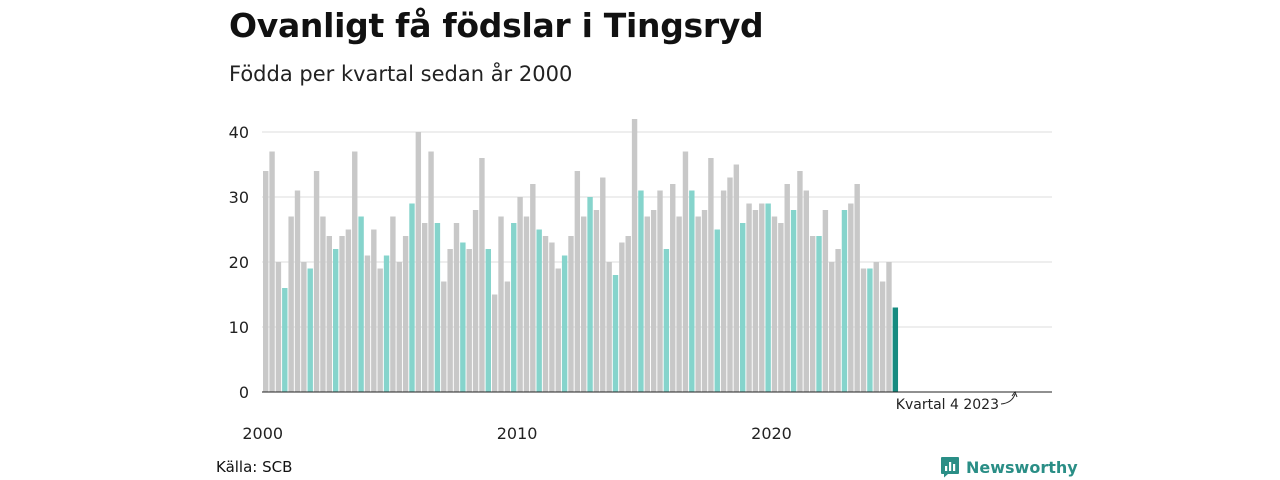 This screenshot has width=1280, height=480. Describe the element at coordinates (239, 132) in the screenshot. I see `y-tick-label: 40` at that location.